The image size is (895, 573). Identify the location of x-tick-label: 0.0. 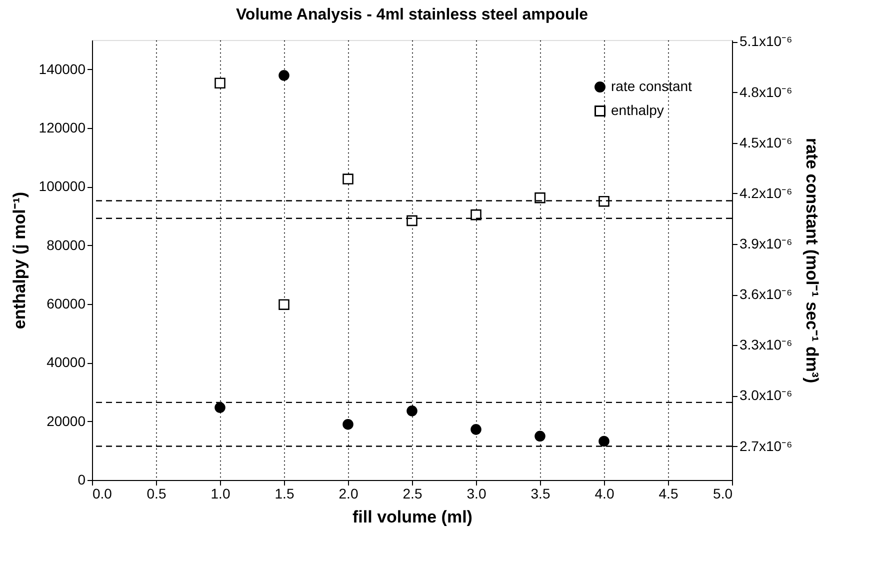
(102, 494).